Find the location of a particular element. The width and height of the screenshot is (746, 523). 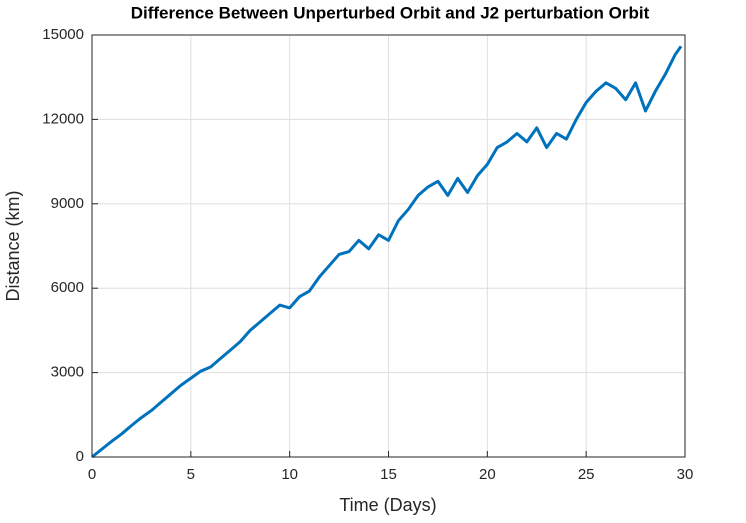

x-tick-label: 30 is located at coordinates (685, 474).